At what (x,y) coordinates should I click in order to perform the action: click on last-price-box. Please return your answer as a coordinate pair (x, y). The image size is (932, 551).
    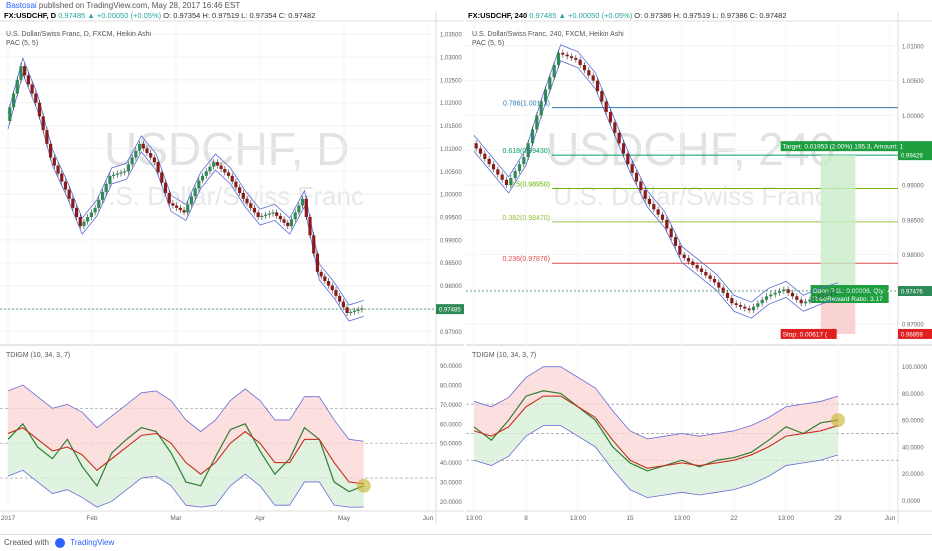
    Looking at the image, I should click on (915, 291).